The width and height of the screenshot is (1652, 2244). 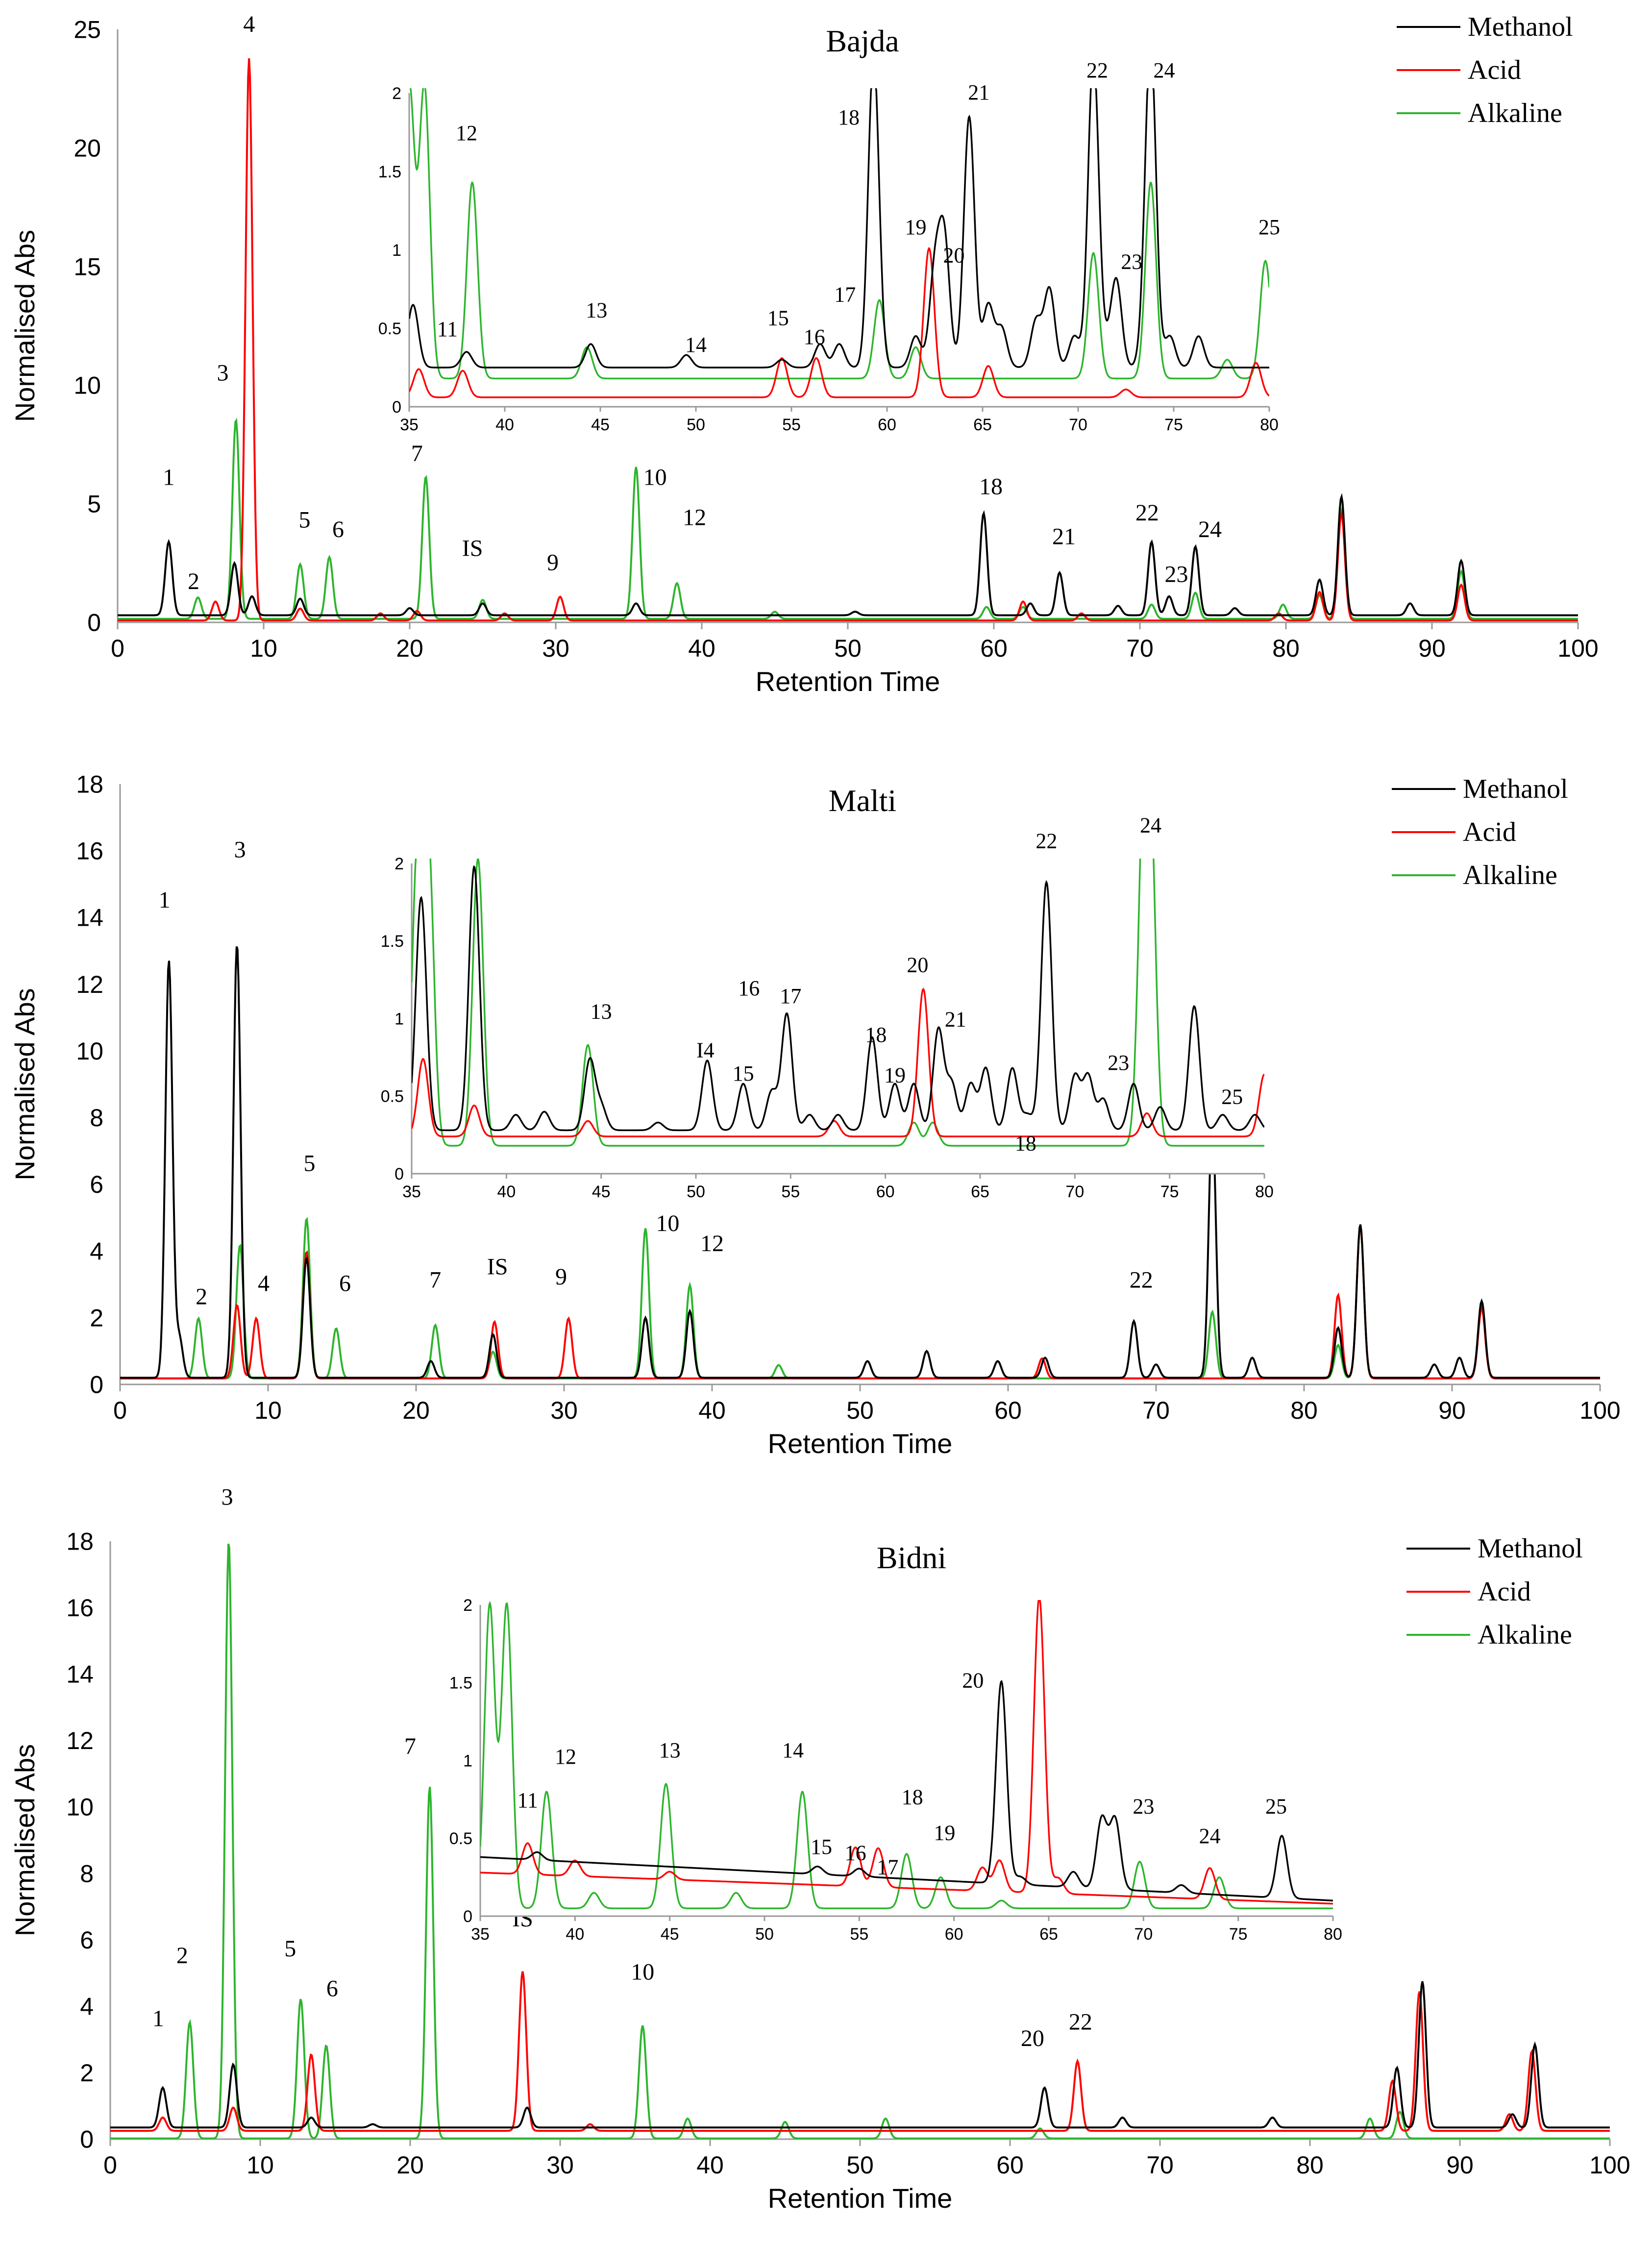 What do you see at coordinates (1048, 1934) in the screenshot?
I see `x-tick-label: 65` at bounding box center [1048, 1934].